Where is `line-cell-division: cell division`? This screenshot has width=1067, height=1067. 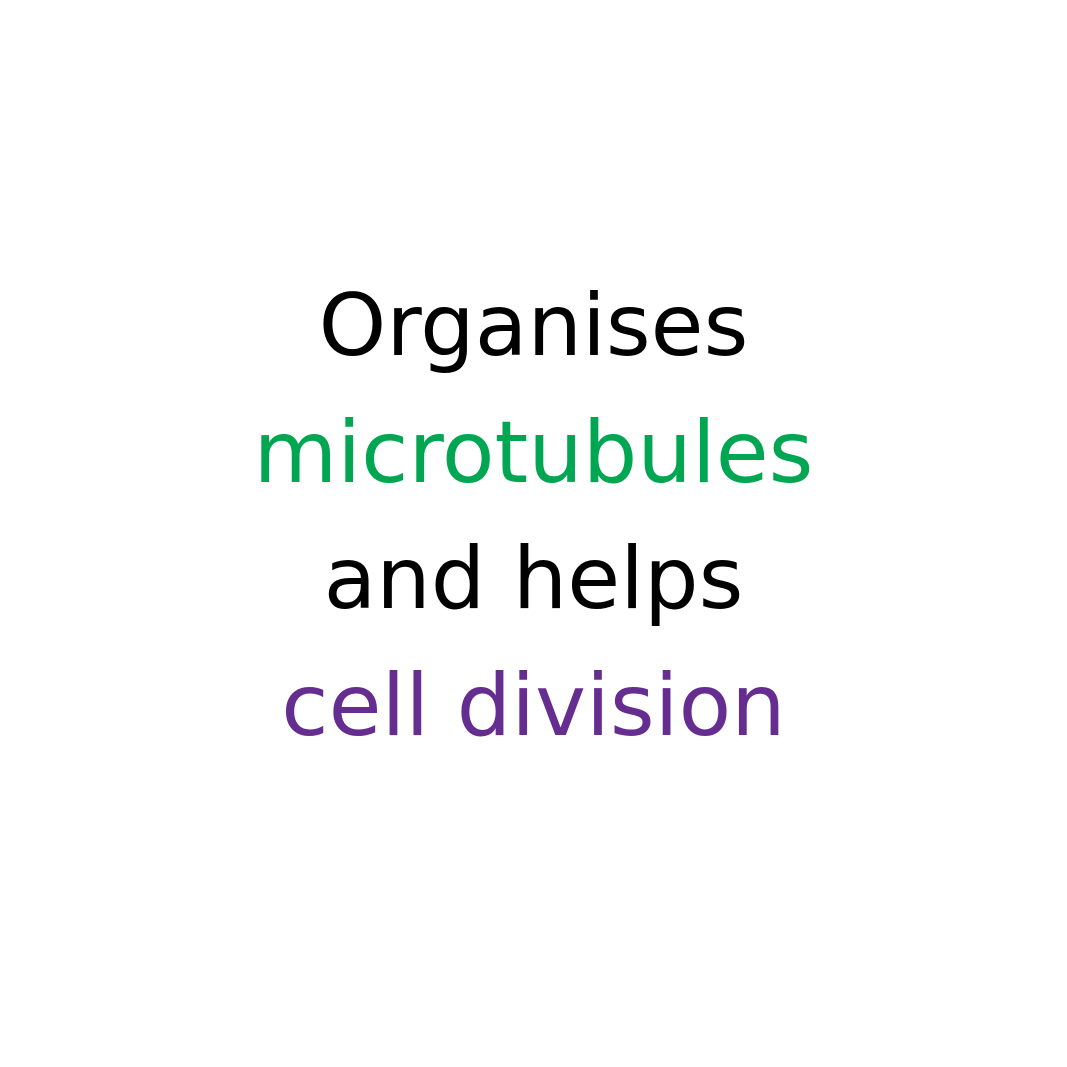 line-cell-division: cell division is located at coordinates (533, 706).